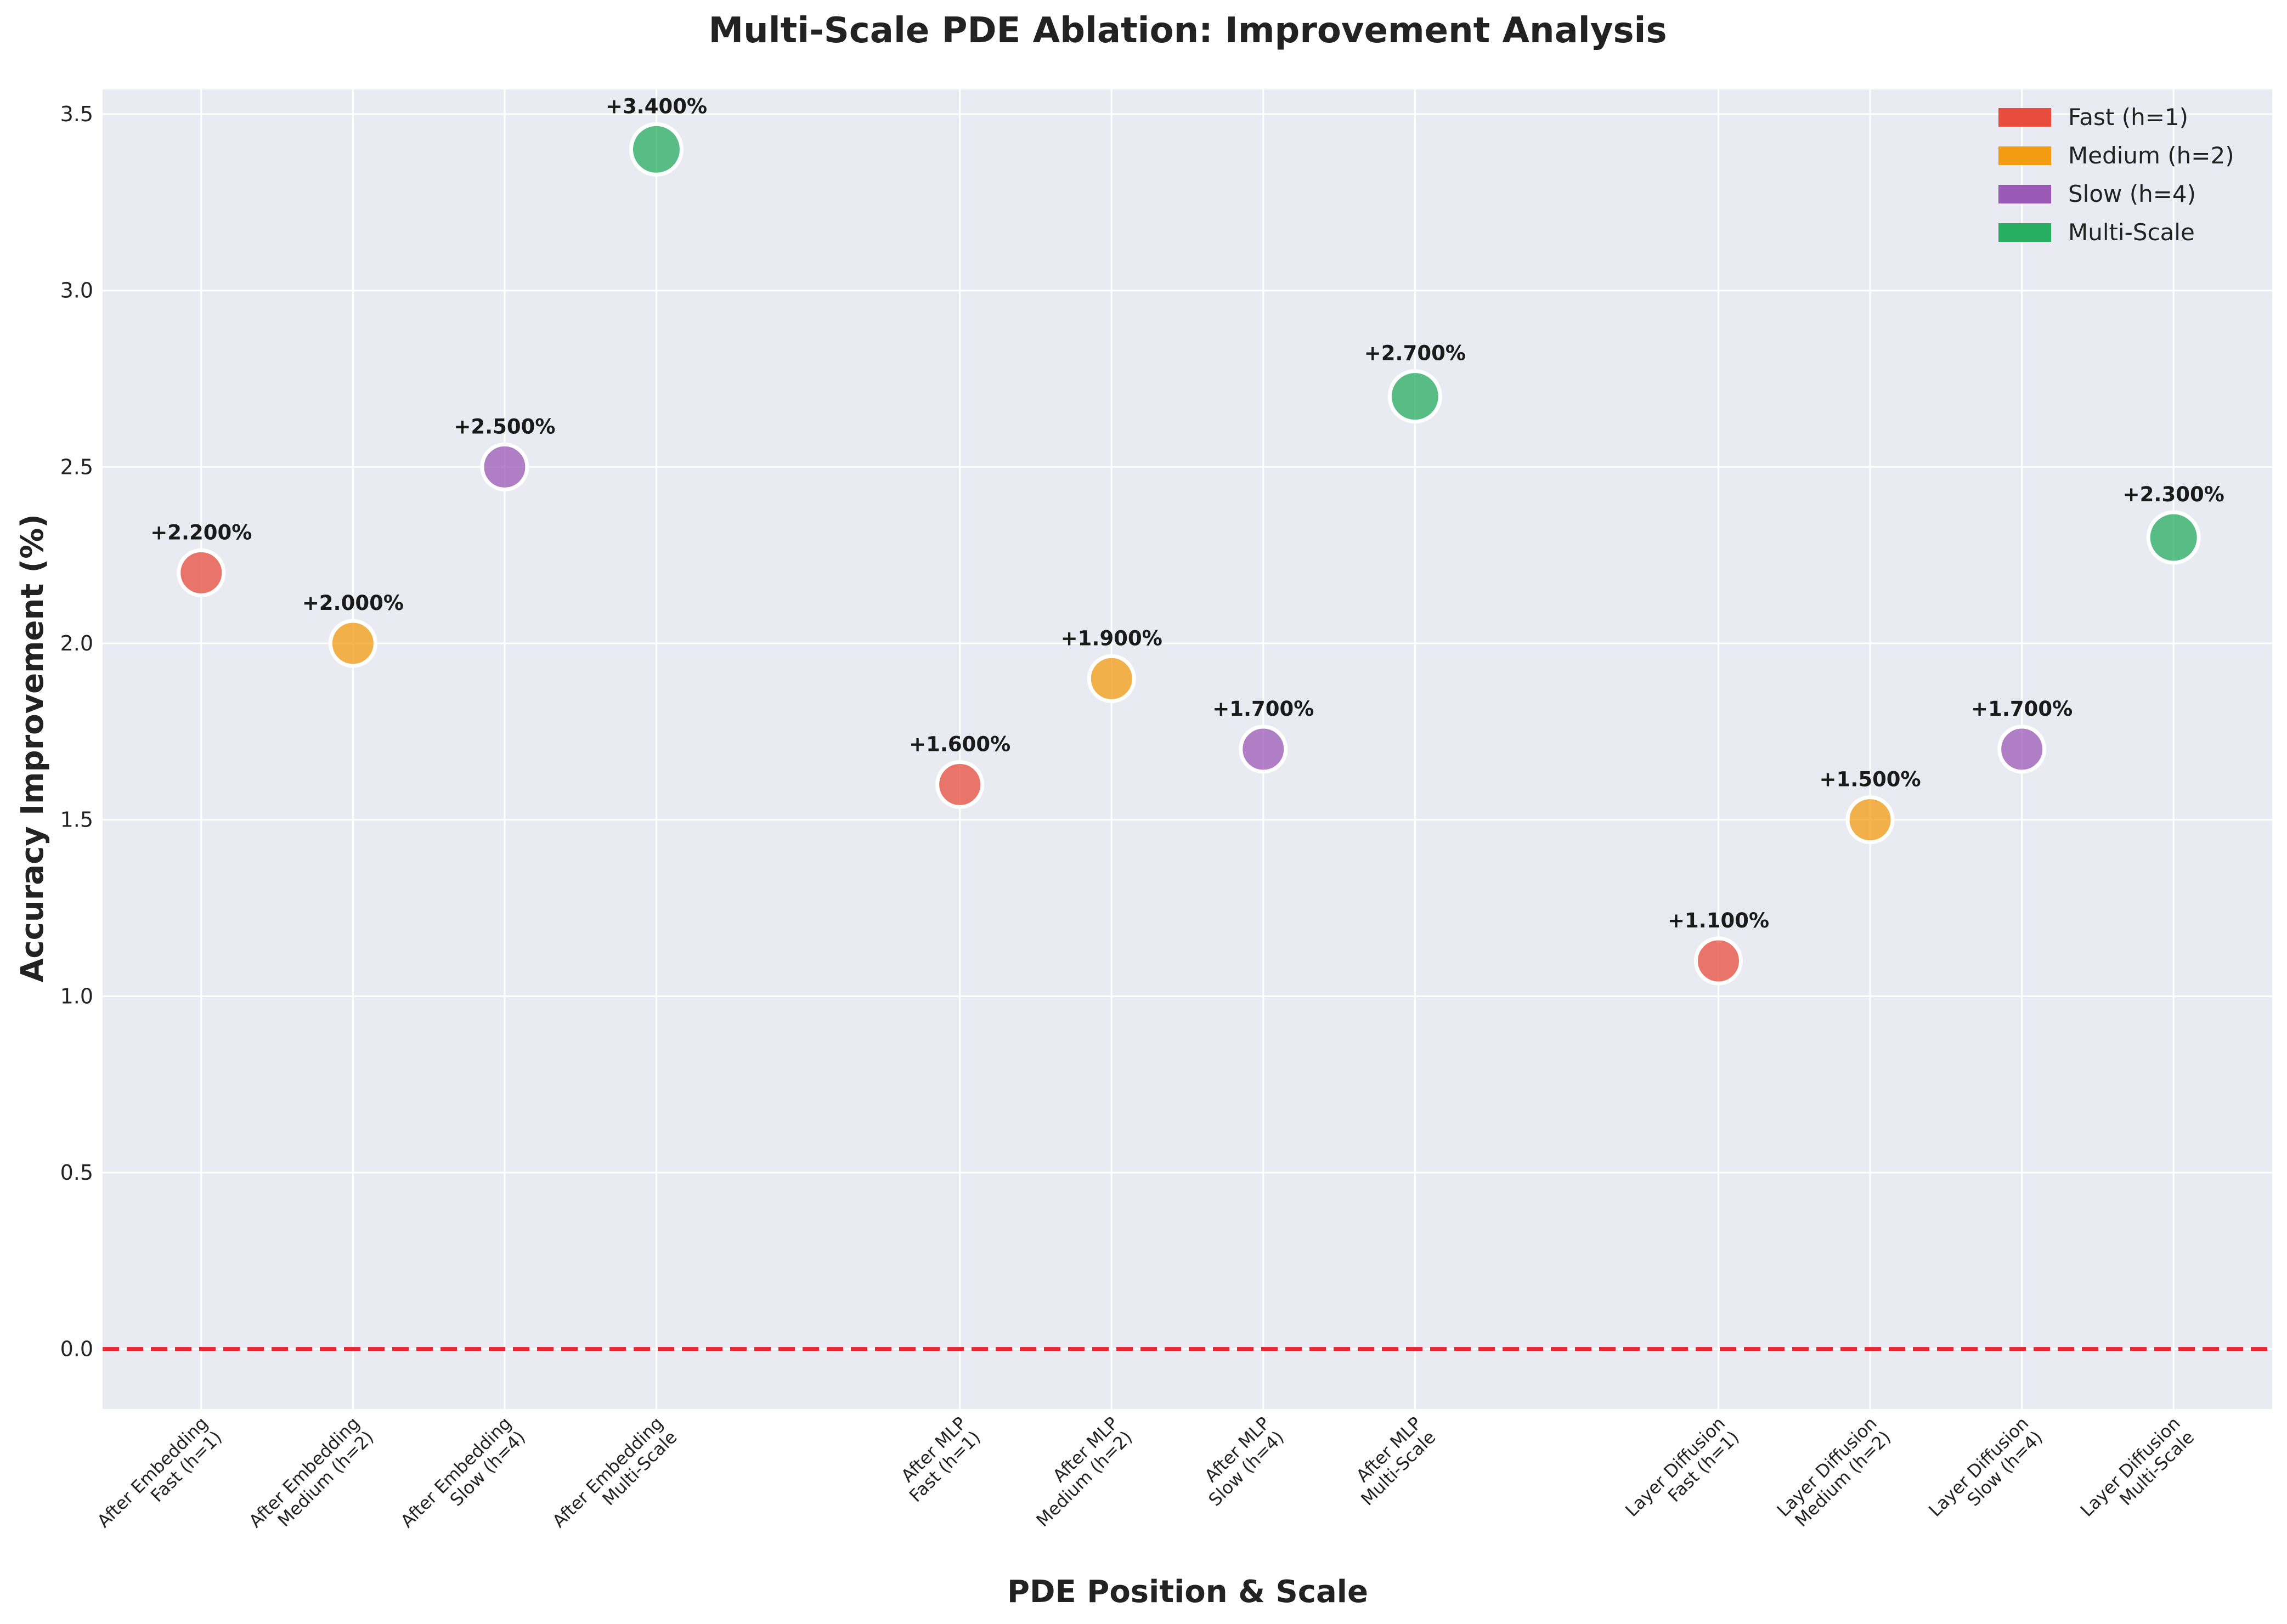 This screenshot has width=2287, height=1624. Describe the element at coordinates (77, 1349) in the screenshot. I see `y-tick-label: 0.0` at that location.